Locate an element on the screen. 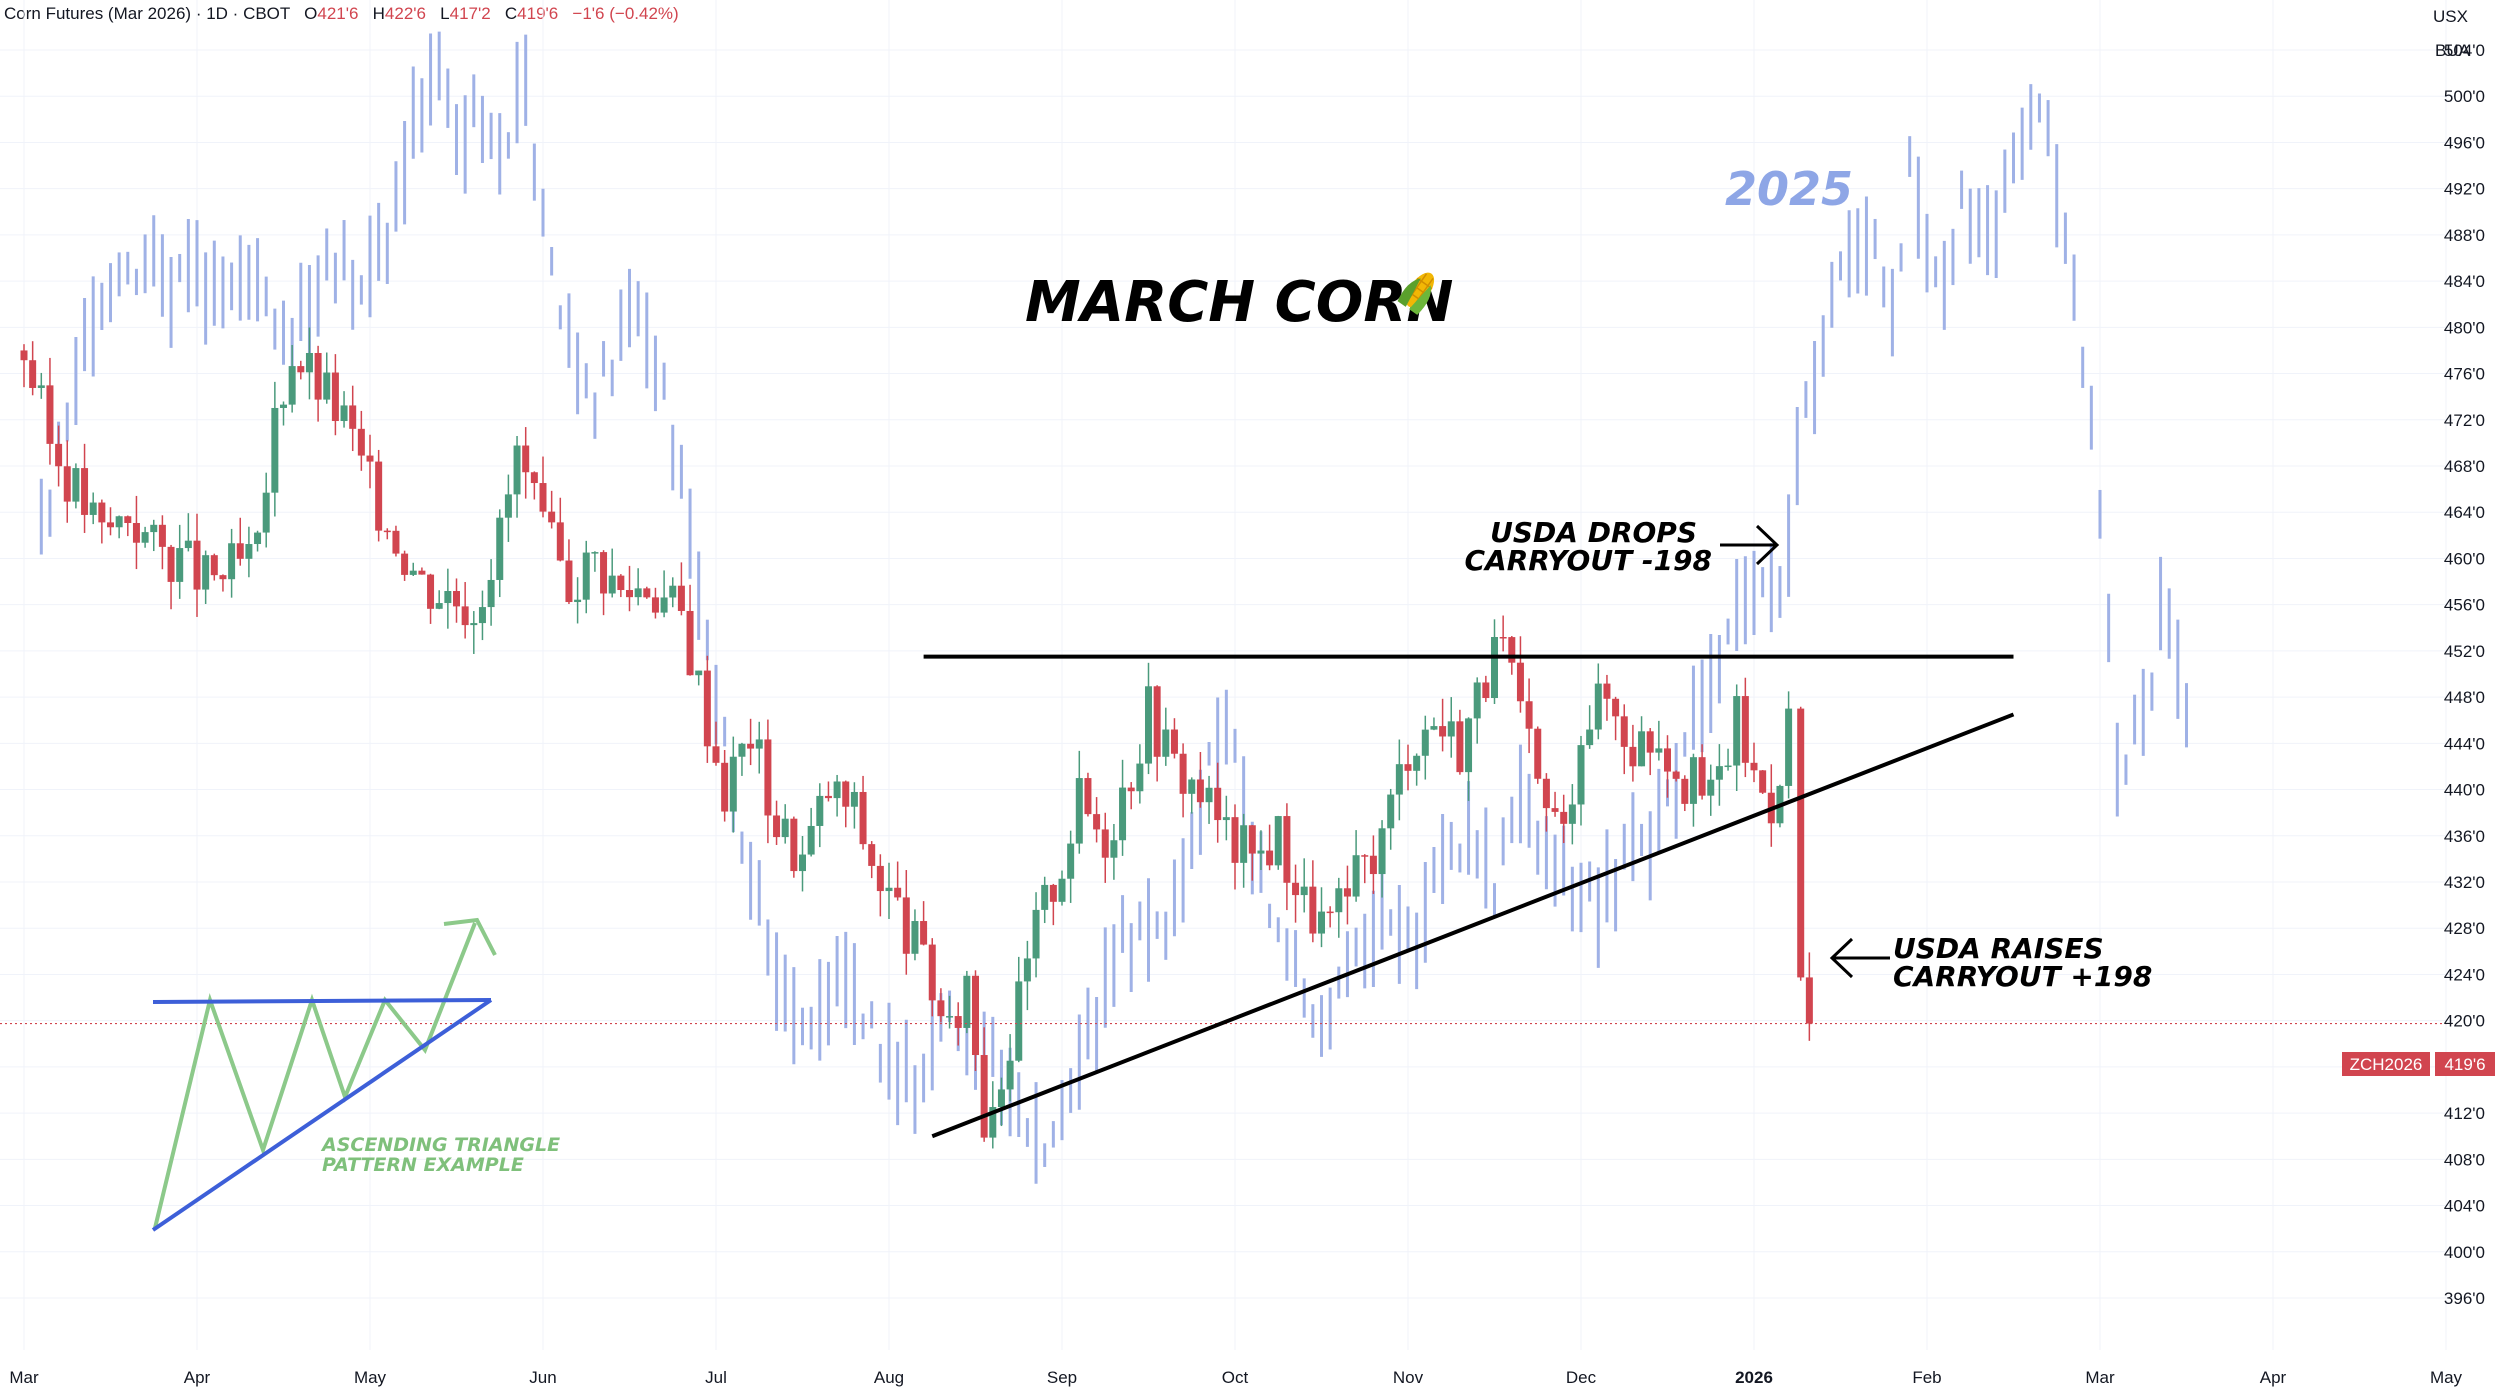  exchange-label: CBOT is located at coordinates (266, 13).